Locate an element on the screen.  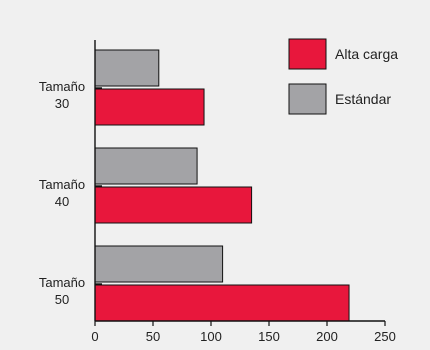
legend-label-1: Estándar is located at coordinates (363, 99).